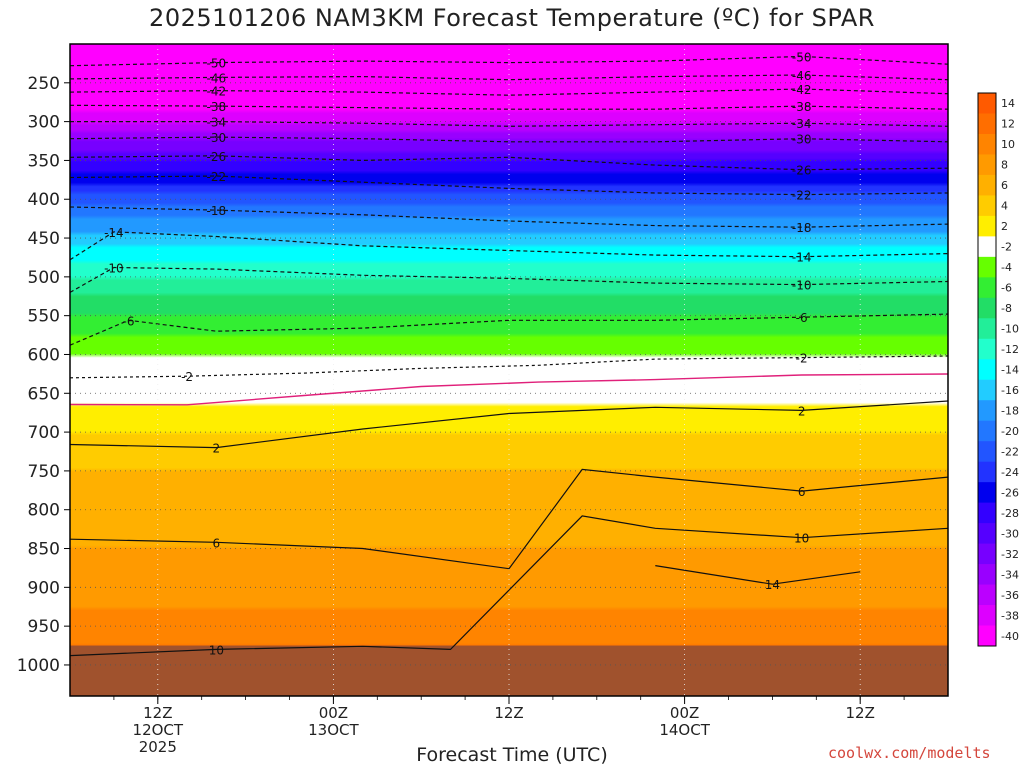  I want to click on colorbar-label: -4, so click(1006, 267).